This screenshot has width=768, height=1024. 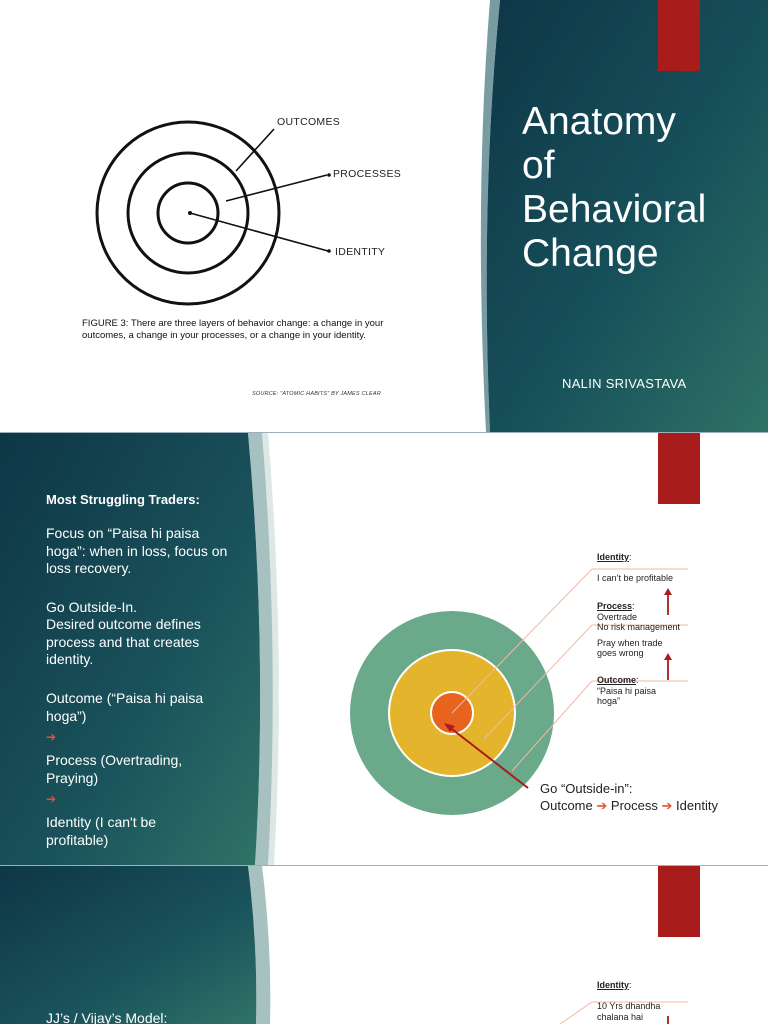 I want to click on identity-ring, so click(x=188, y=213).